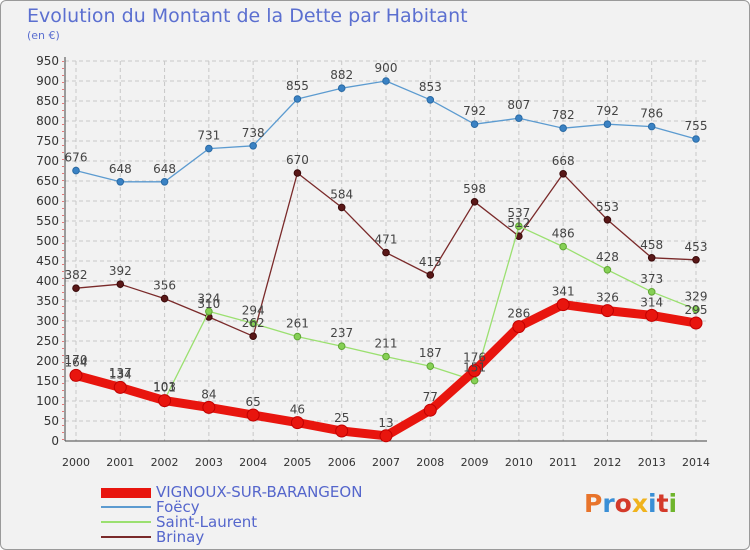 The height and width of the screenshot is (550, 750). I want to click on data-label-vignoux: 176, so click(474, 358).